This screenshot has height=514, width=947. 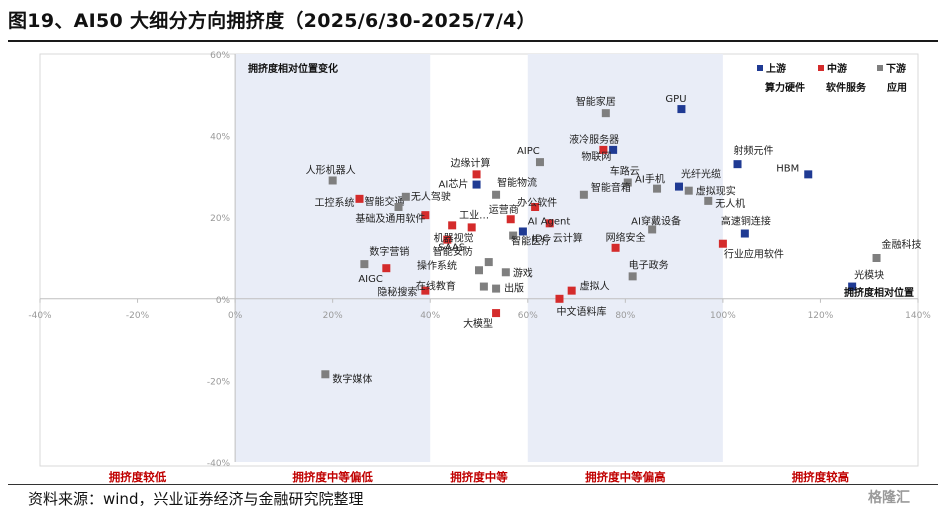 I want to click on point-label: 无人驾驶, so click(x=431, y=196).